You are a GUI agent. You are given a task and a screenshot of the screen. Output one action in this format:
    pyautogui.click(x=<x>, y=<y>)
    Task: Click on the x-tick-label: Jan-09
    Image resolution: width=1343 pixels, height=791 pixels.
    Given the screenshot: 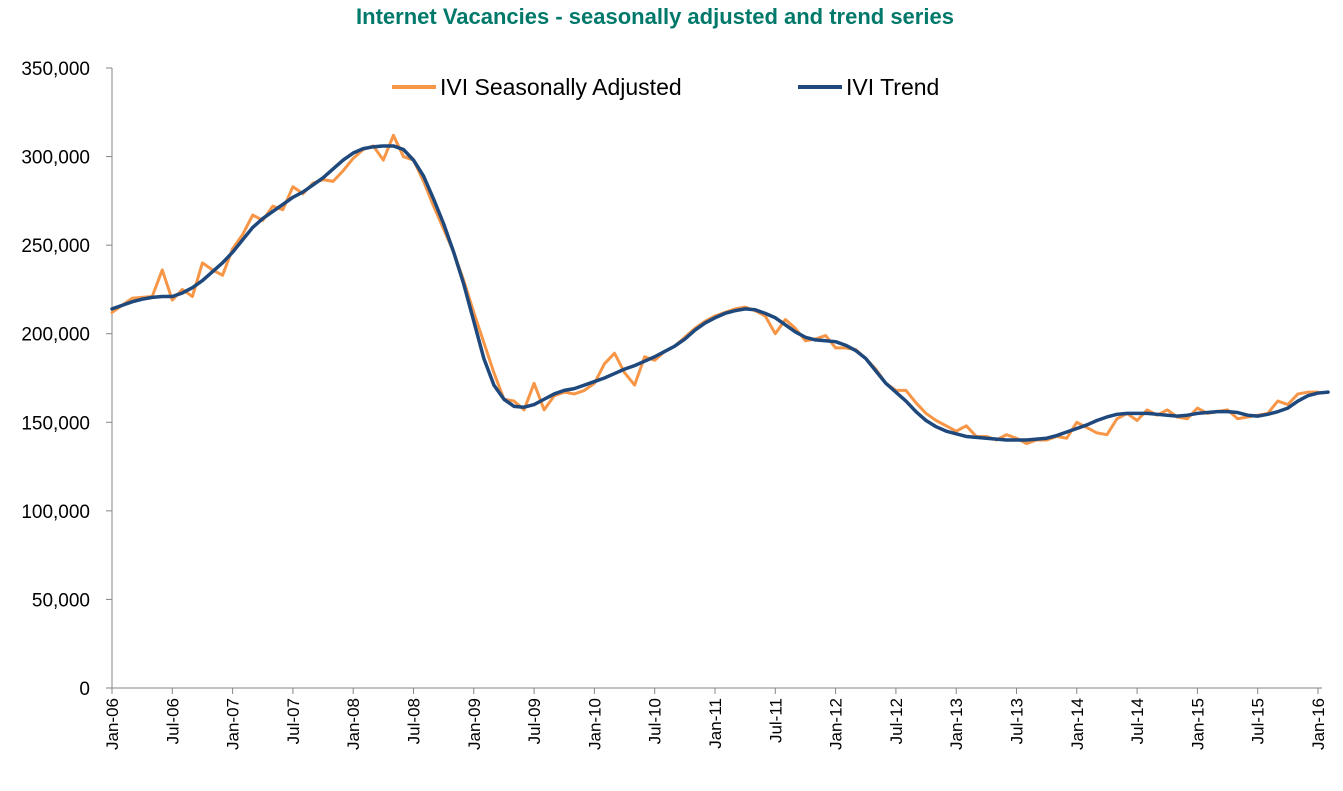 What is the action you would take?
    pyautogui.click(x=474, y=724)
    